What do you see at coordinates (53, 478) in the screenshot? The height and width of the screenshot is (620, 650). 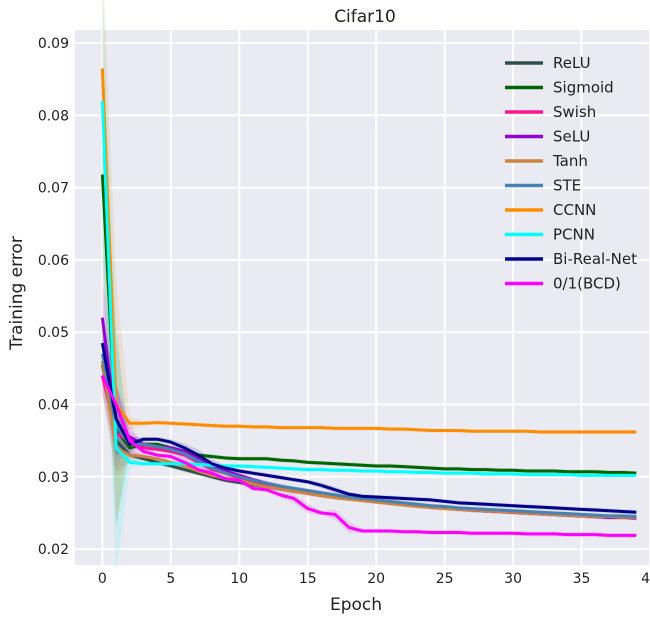 I see `y-tick-label: 0.03` at bounding box center [53, 478].